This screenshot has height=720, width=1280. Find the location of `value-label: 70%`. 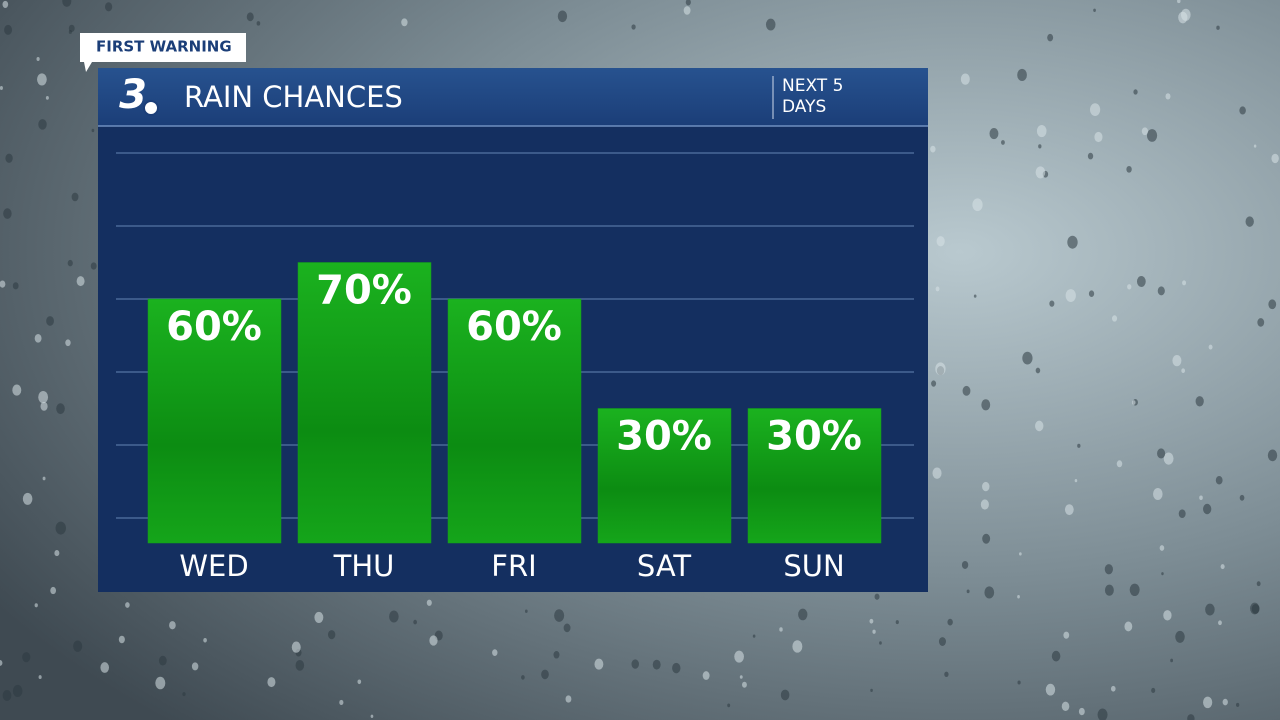

value-label: 70% is located at coordinates (364, 291).